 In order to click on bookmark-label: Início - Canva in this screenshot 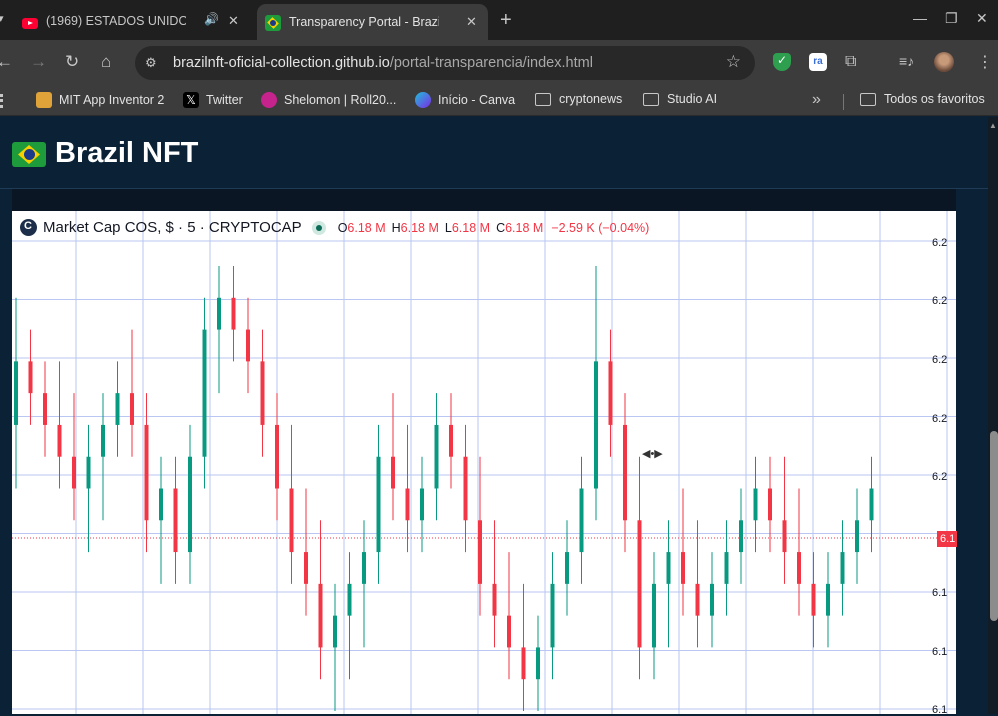, I will do `click(477, 100)`.